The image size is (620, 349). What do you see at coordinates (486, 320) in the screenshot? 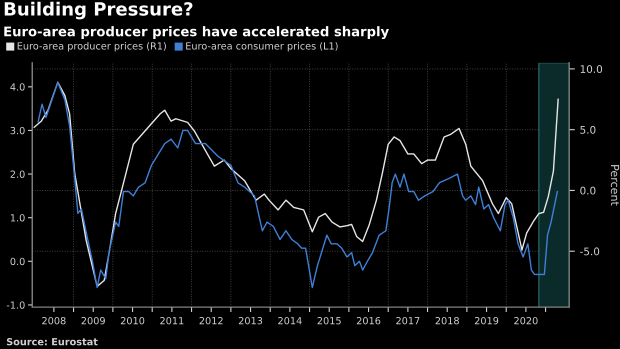
I see `x-tick-label: 2019` at bounding box center [486, 320].